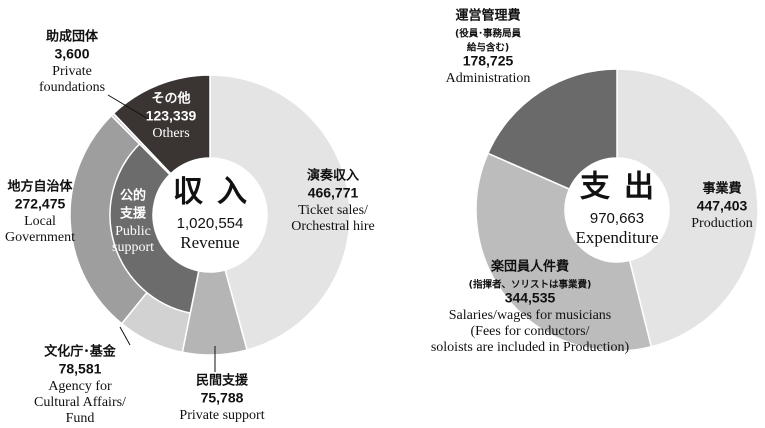 Image resolution: width=765 pixels, height=428 pixels. What do you see at coordinates (72, 37) in the screenshot?
I see `label: 助成団体` at bounding box center [72, 37].